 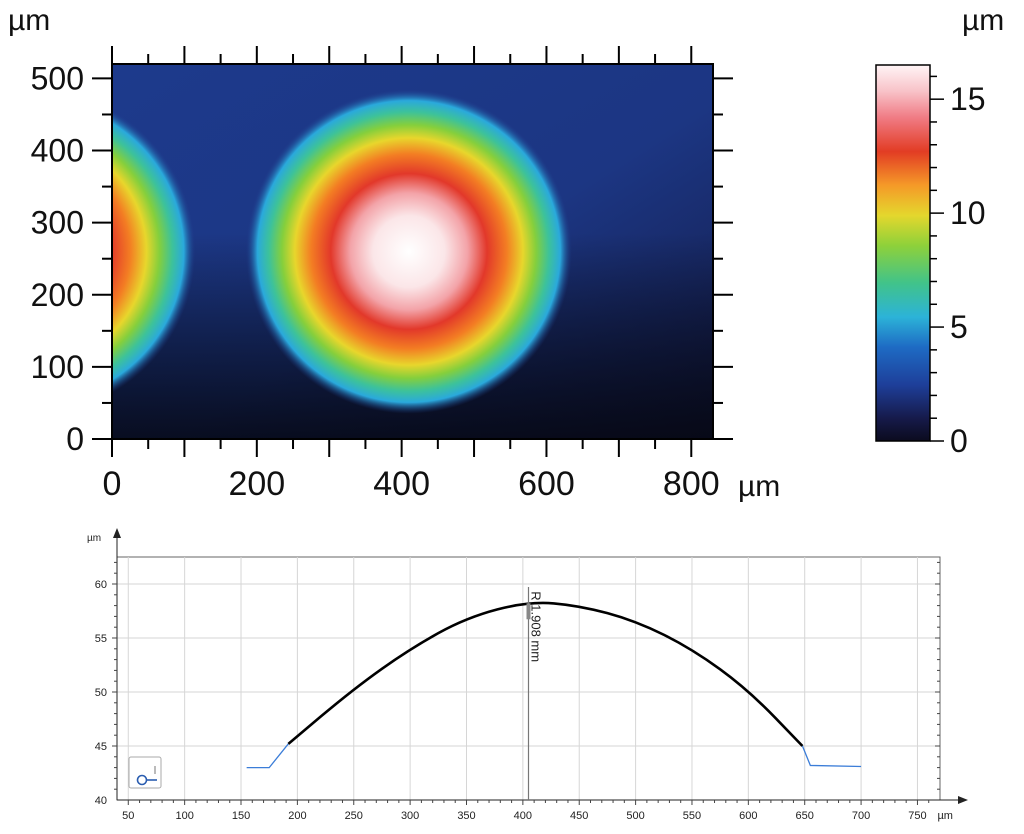 What do you see at coordinates (805, 816) in the screenshot?
I see `x-tick-label: 650` at bounding box center [805, 816].